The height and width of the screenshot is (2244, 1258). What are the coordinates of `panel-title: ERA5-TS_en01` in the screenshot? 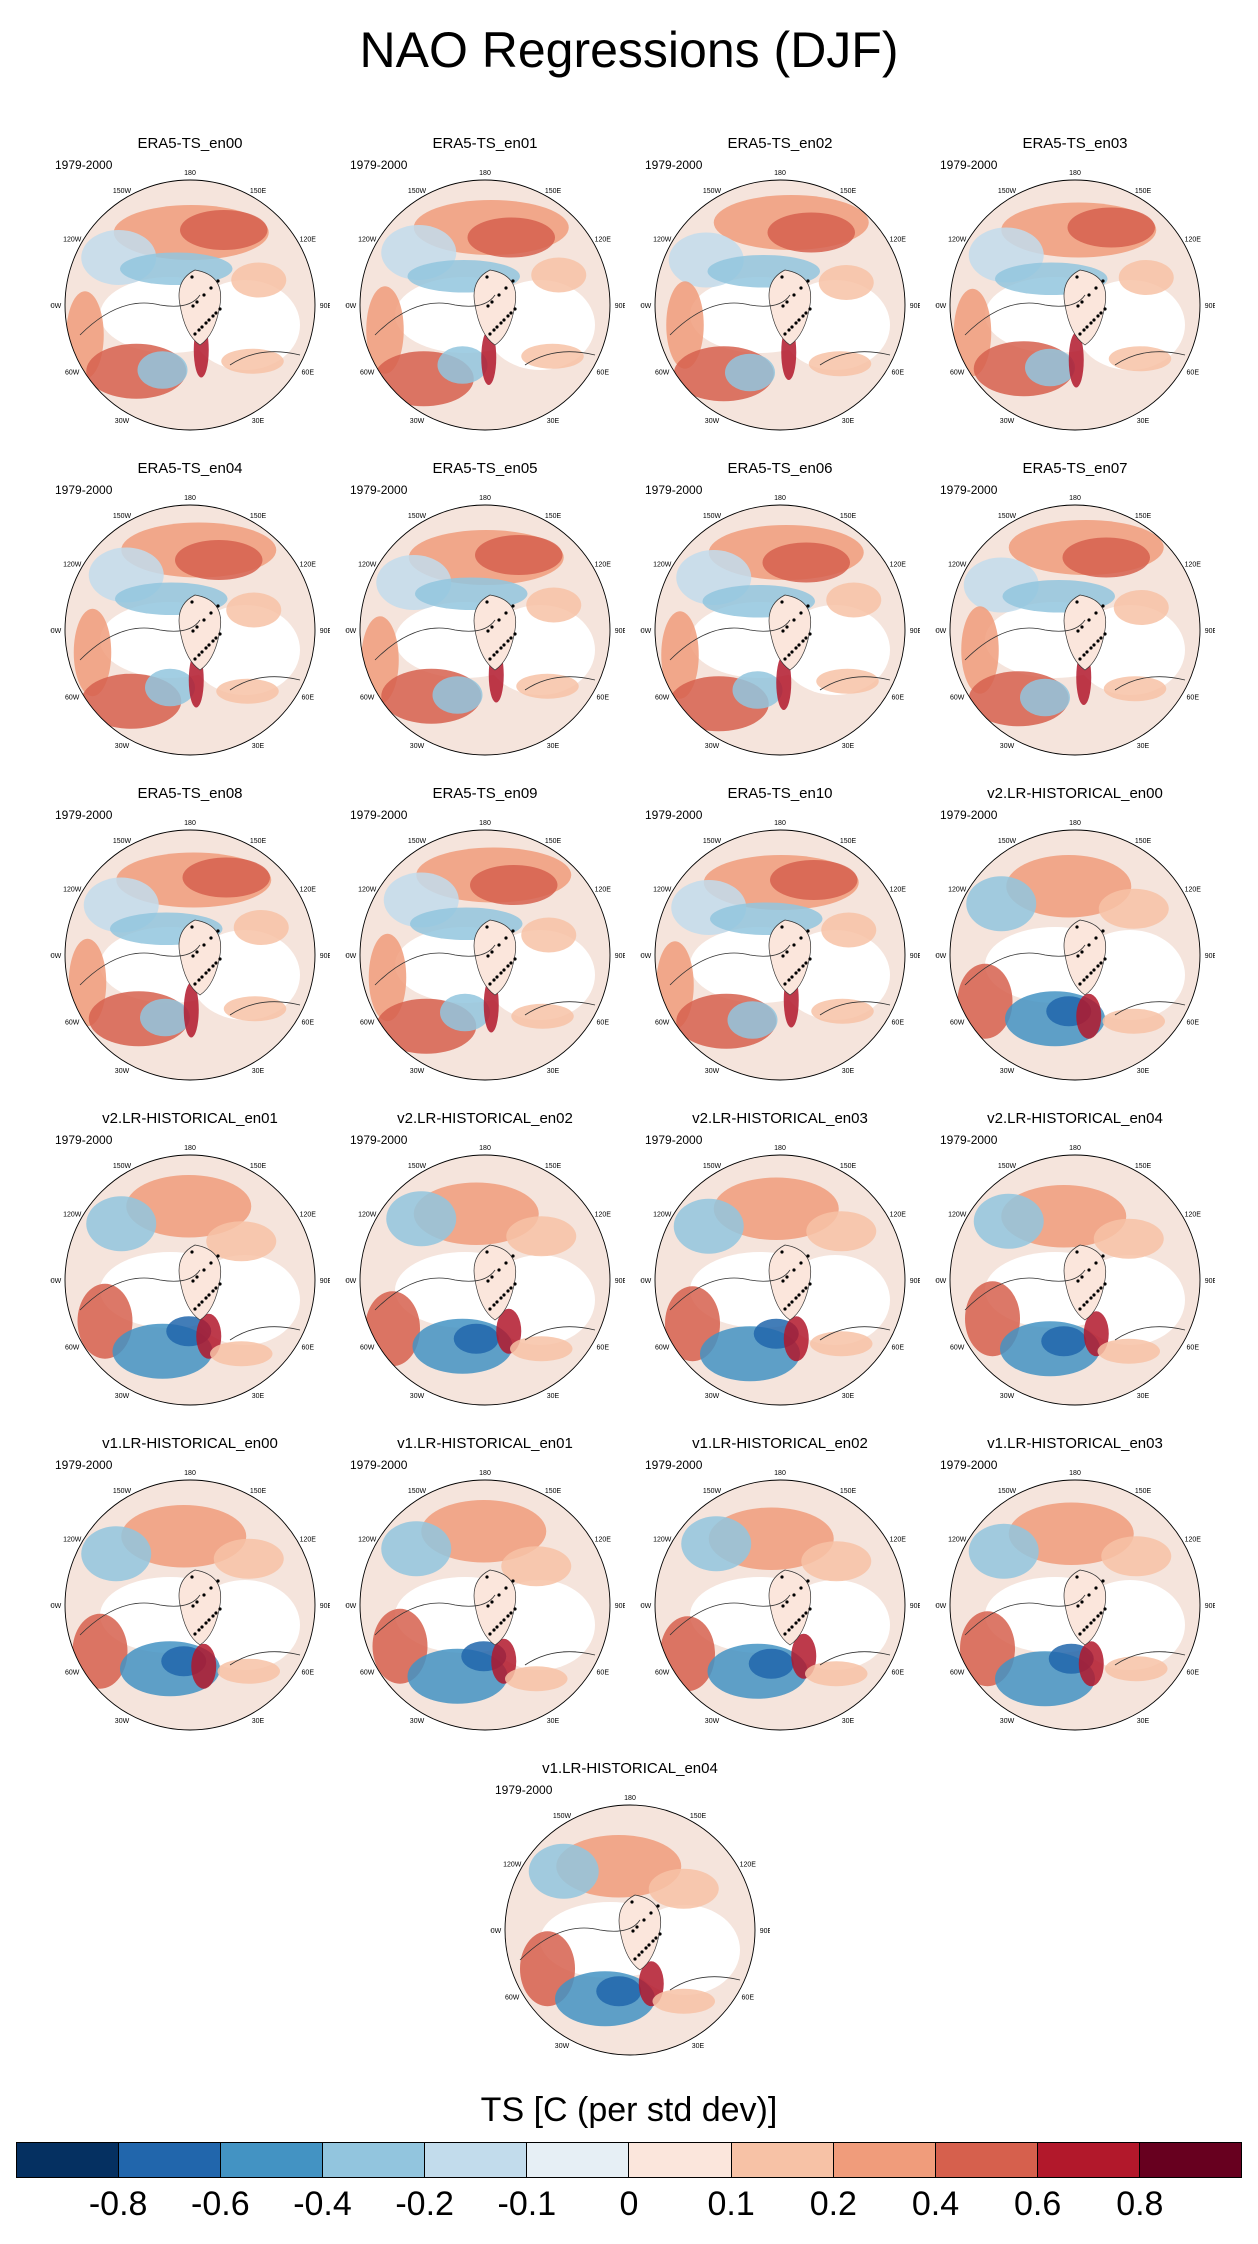 It's located at (485, 143).